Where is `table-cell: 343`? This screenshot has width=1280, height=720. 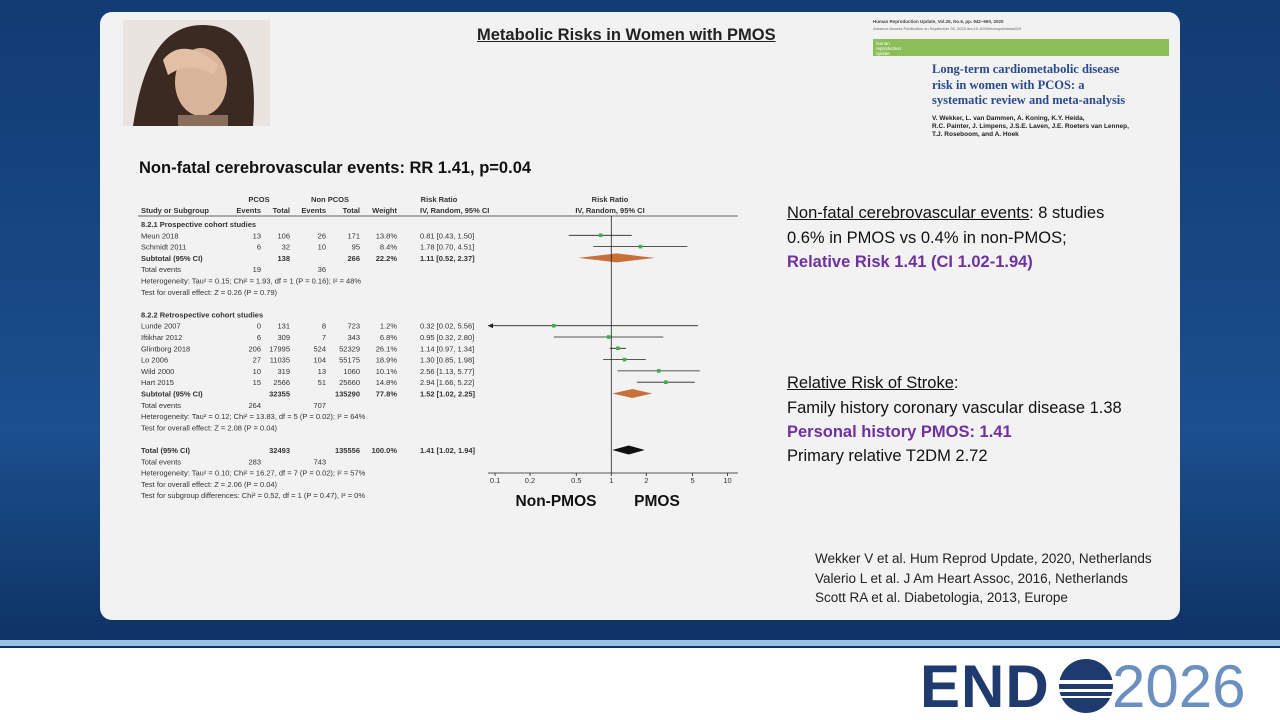
table-cell: 343 is located at coordinates (353, 337).